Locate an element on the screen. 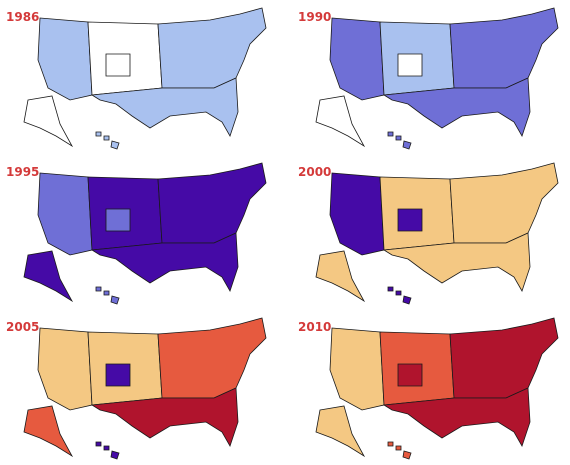 The image size is (570, 465). year-label: 1986 is located at coordinates (23, 17).